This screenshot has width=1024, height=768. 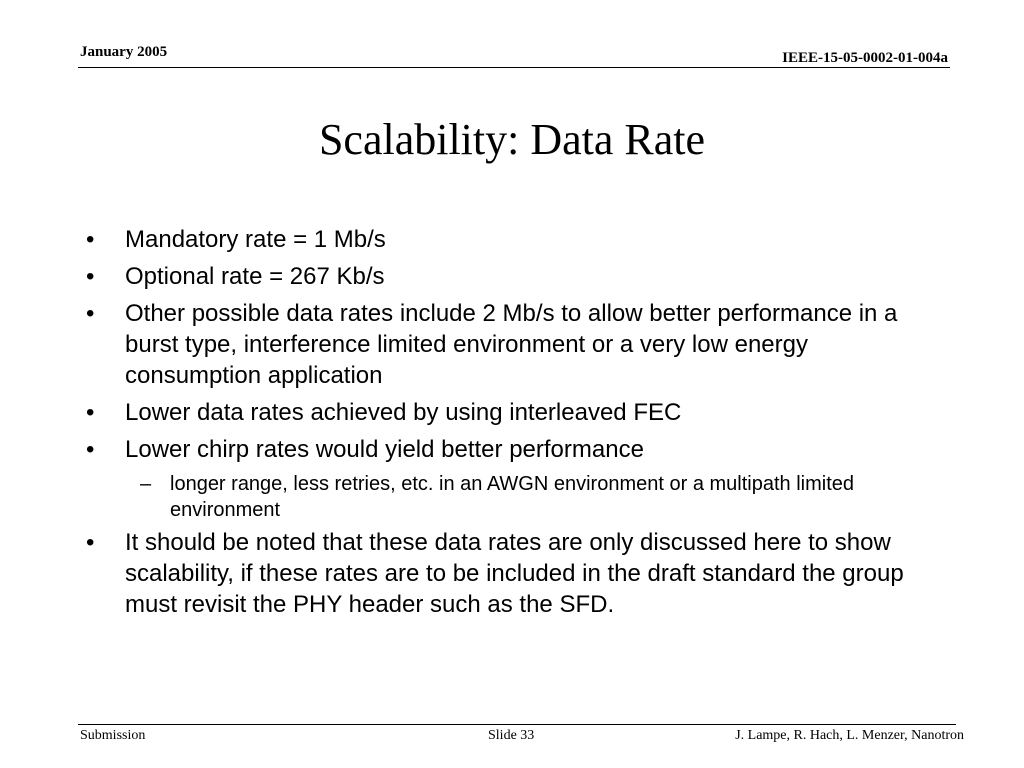 I want to click on header-date: January 2005, so click(x=124, y=52).